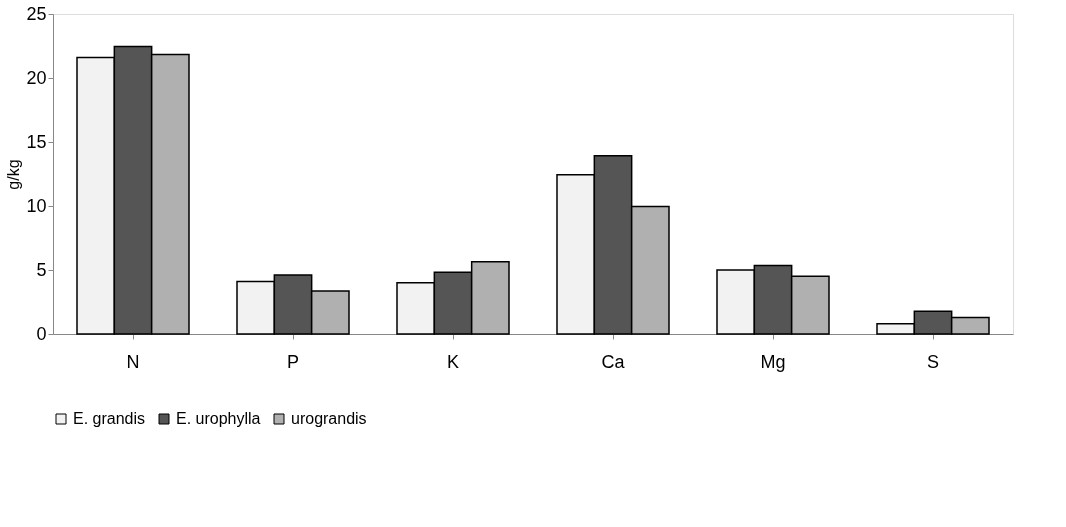 Image resolution: width=1066 pixels, height=527 pixels. I want to click on x-tick-label: Ca, so click(613, 361).